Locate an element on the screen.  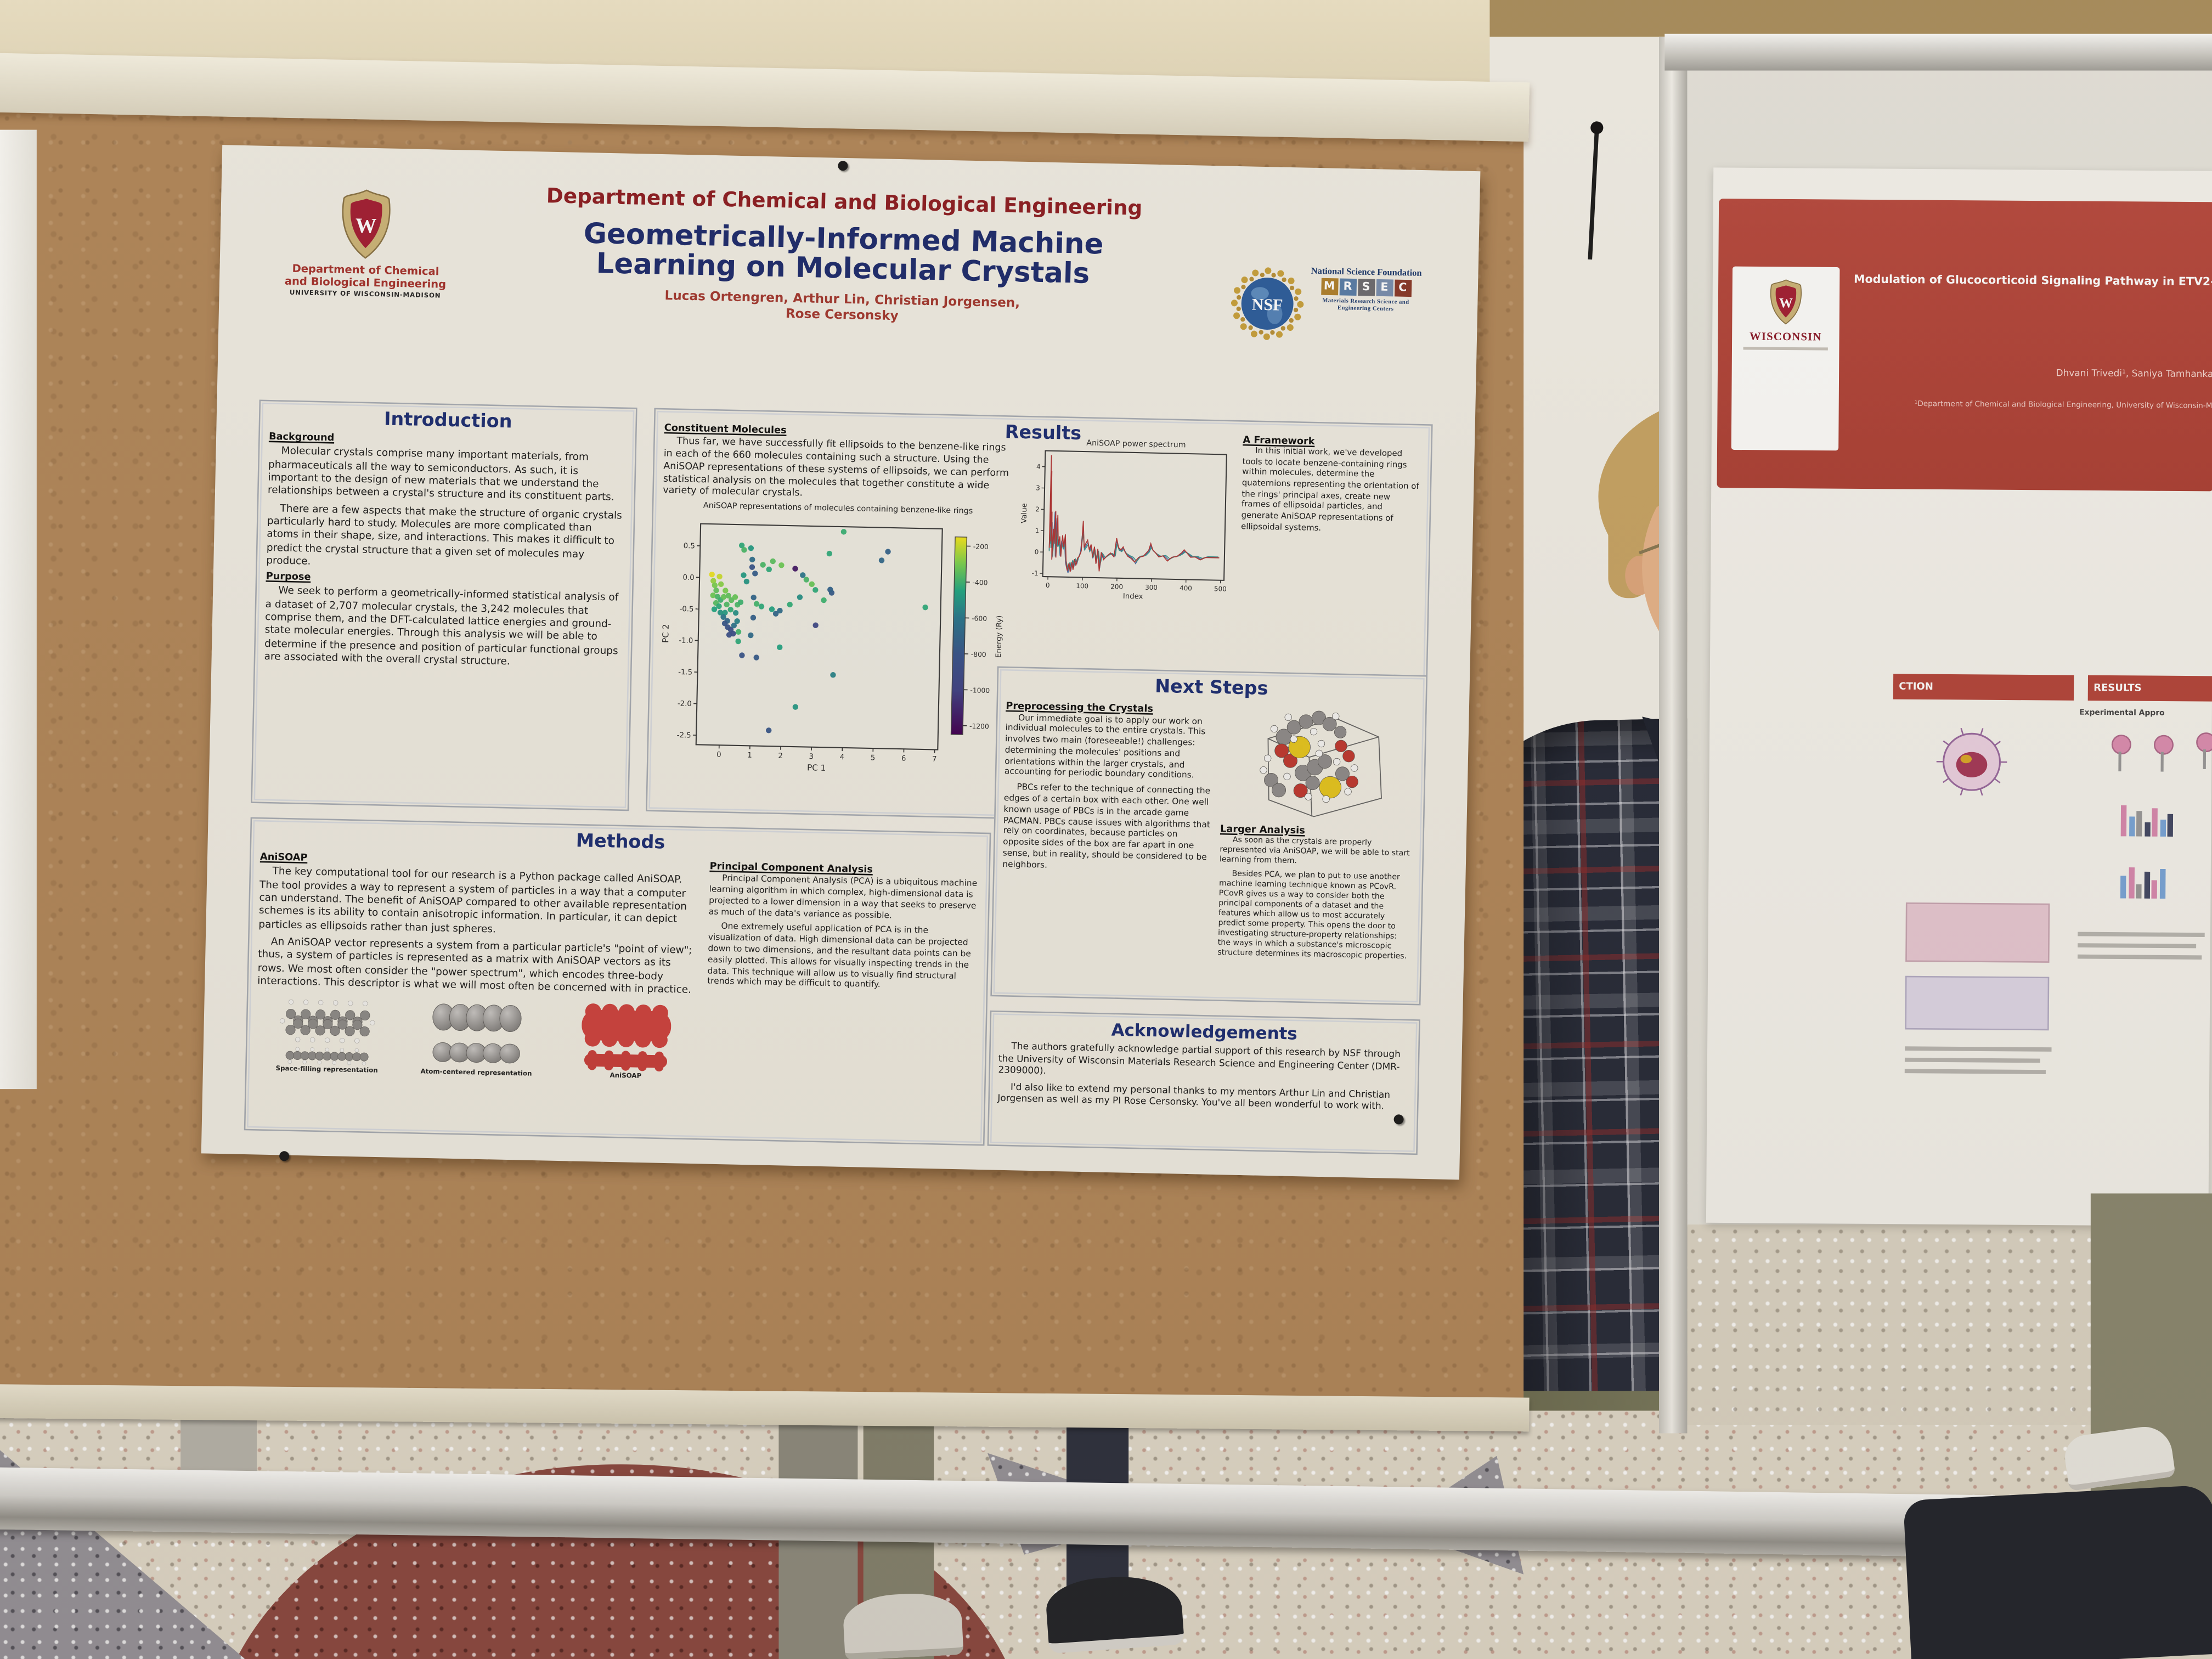
anisoap-ellipsoid-icon is located at coordinates (627, 1038).